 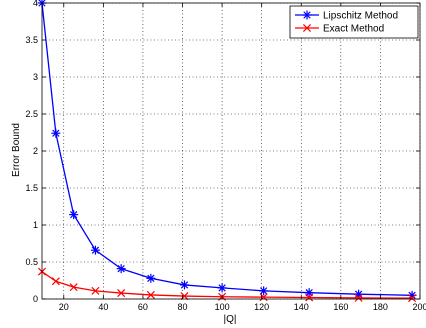 I want to click on x-tick-label: 200, so click(x=419, y=307).